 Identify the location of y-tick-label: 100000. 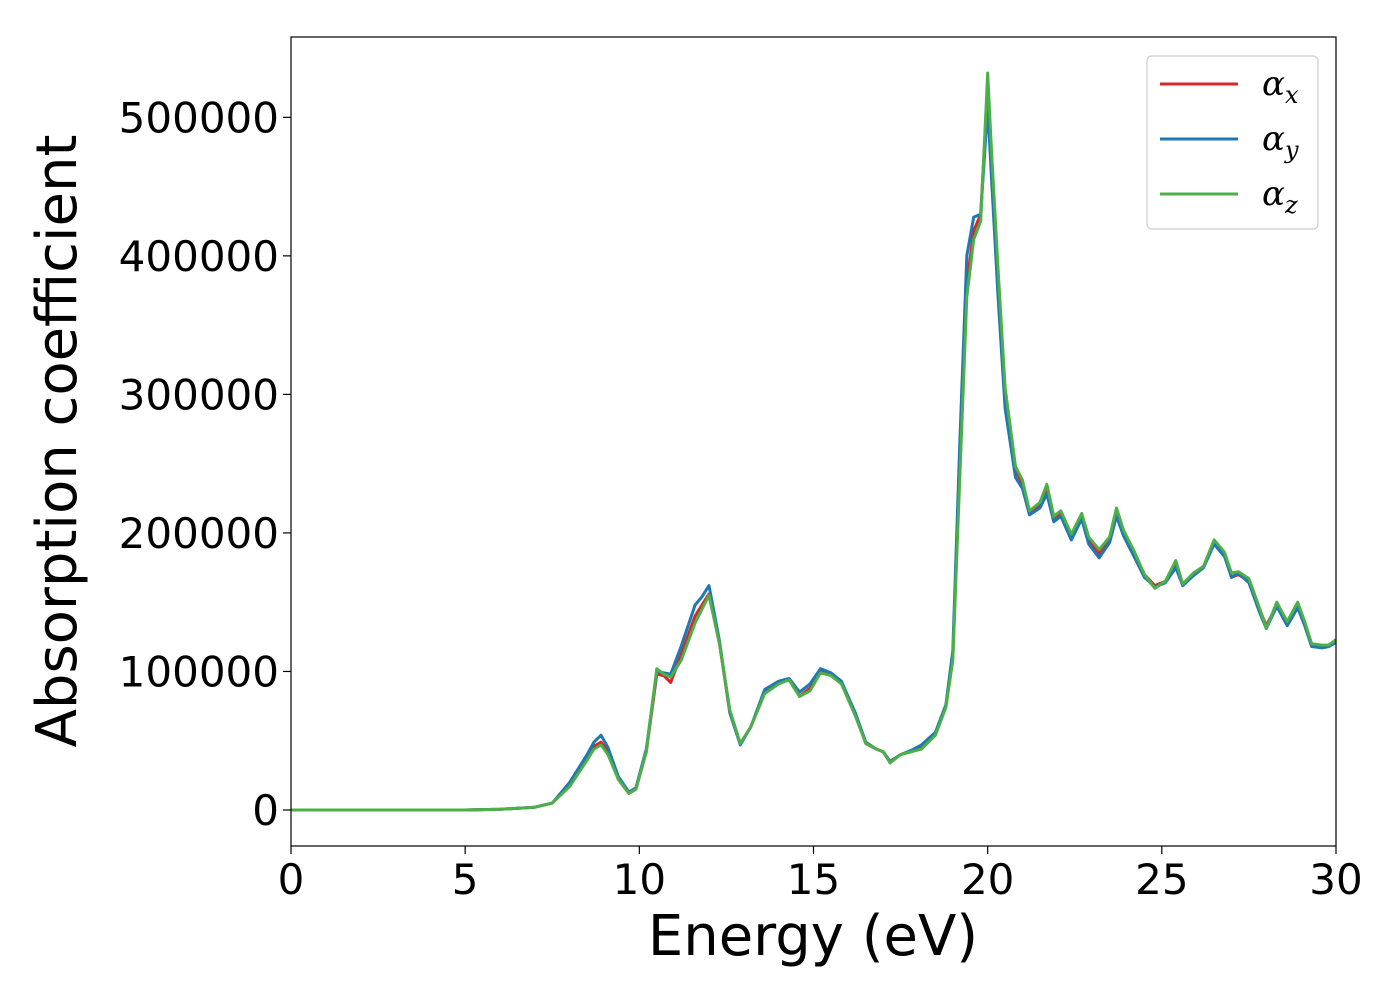
(199, 671).